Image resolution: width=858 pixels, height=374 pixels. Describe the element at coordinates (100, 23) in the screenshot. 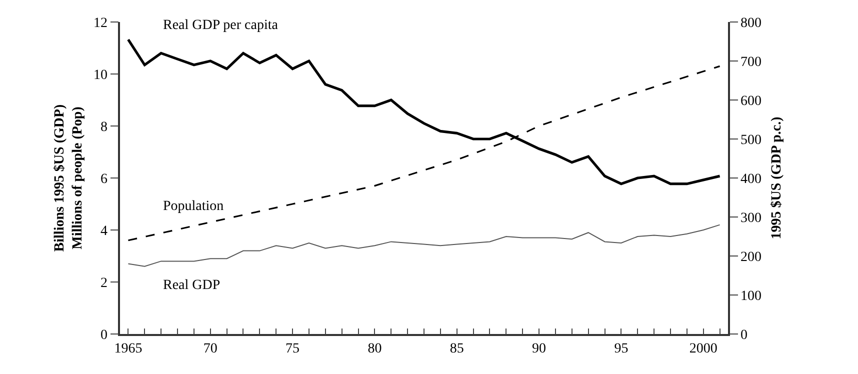

I see `y-tick-label: 12` at that location.